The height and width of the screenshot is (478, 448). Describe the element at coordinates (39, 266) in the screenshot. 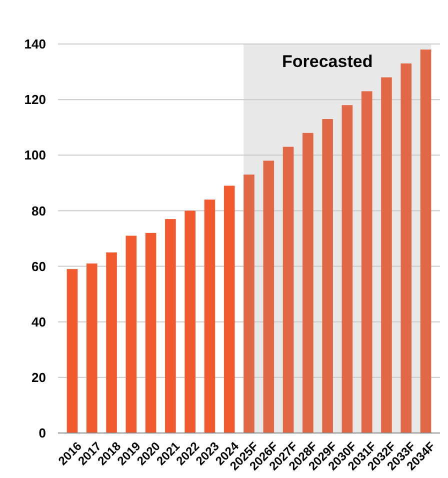

I see `y-tick-label: 60` at that location.